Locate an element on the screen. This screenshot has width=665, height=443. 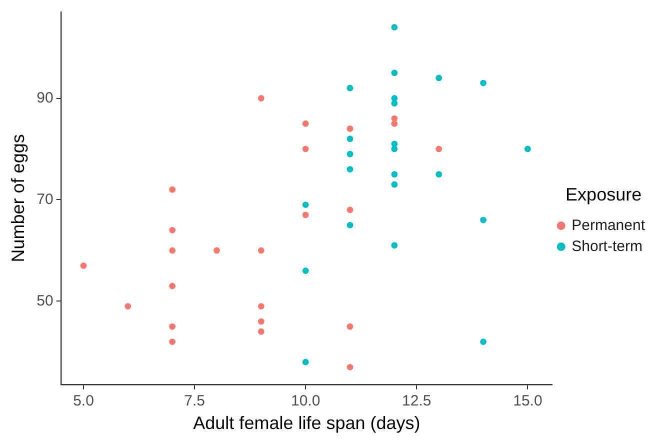
legend-title: Exposure is located at coordinates (604, 194).